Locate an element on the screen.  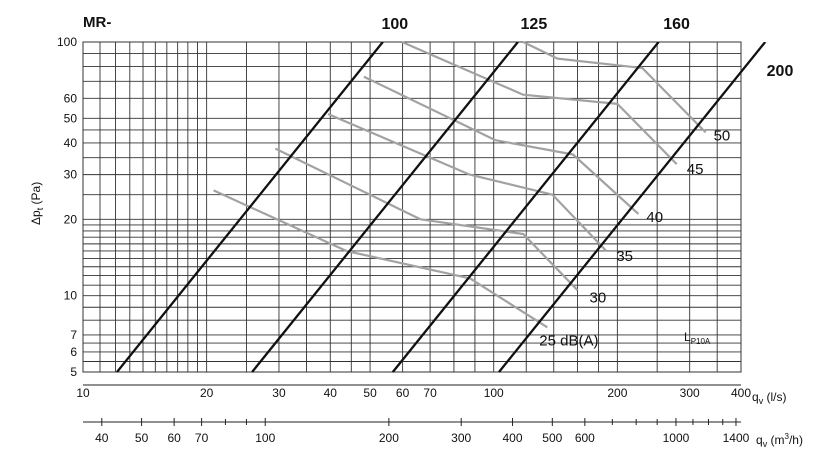
db-line-label: 45 is located at coordinates (695, 169).